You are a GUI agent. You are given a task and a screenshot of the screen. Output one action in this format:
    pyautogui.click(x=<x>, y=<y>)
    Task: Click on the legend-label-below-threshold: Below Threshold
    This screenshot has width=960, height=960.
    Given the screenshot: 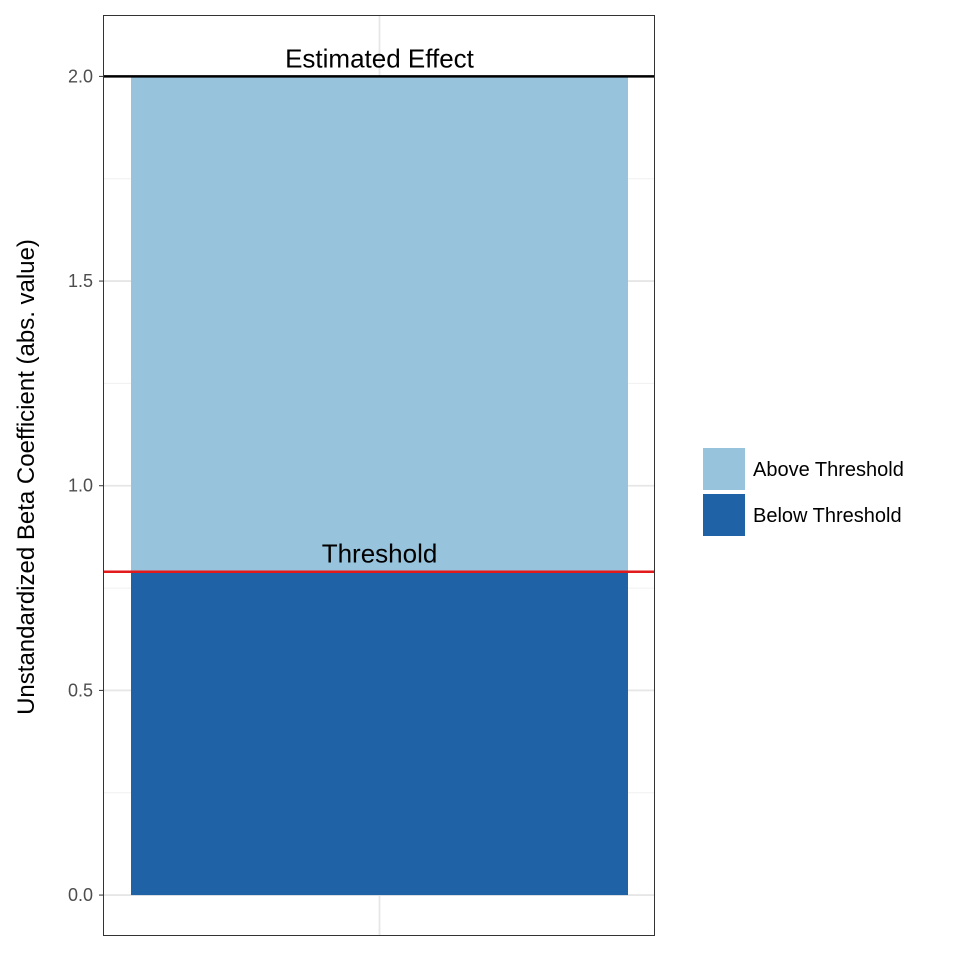 What is the action you would take?
    pyautogui.click(x=827, y=516)
    